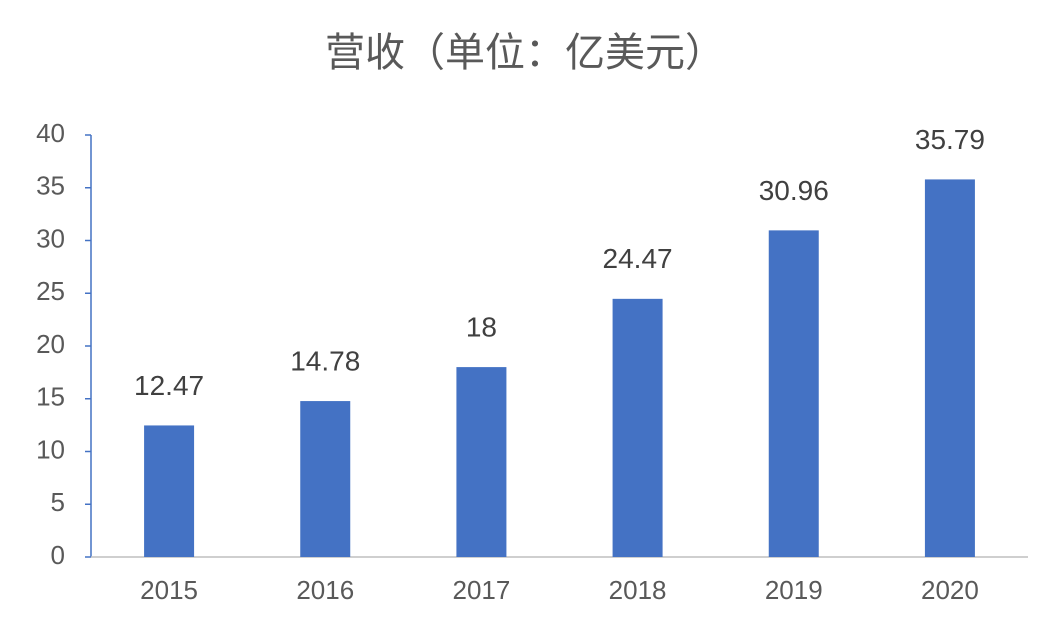 The width and height of the screenshot is (1059, 627). What do you see at coordinates (50, 397) in the screenshot?
I see `y-tick-label: 15` at bounding box center [50, 397].